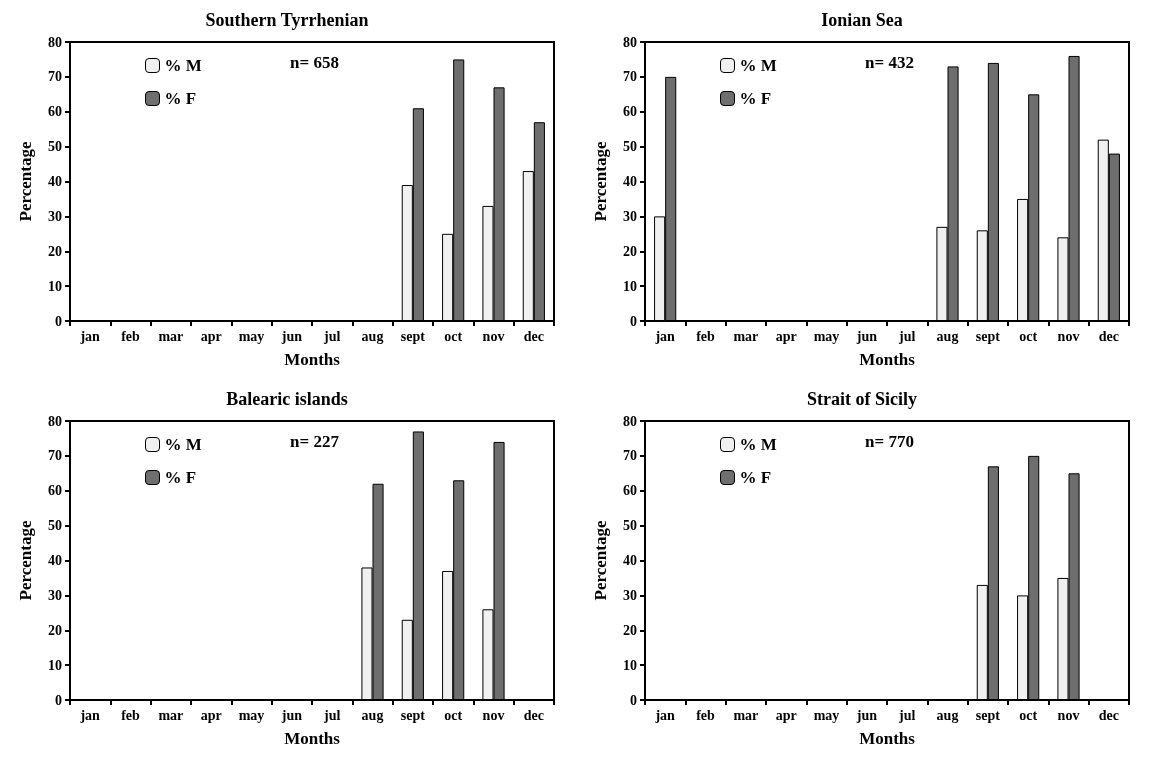  Describe the element at coordinates (889, 441) in the screenshot. I see `annotation: n= 770` at that location.